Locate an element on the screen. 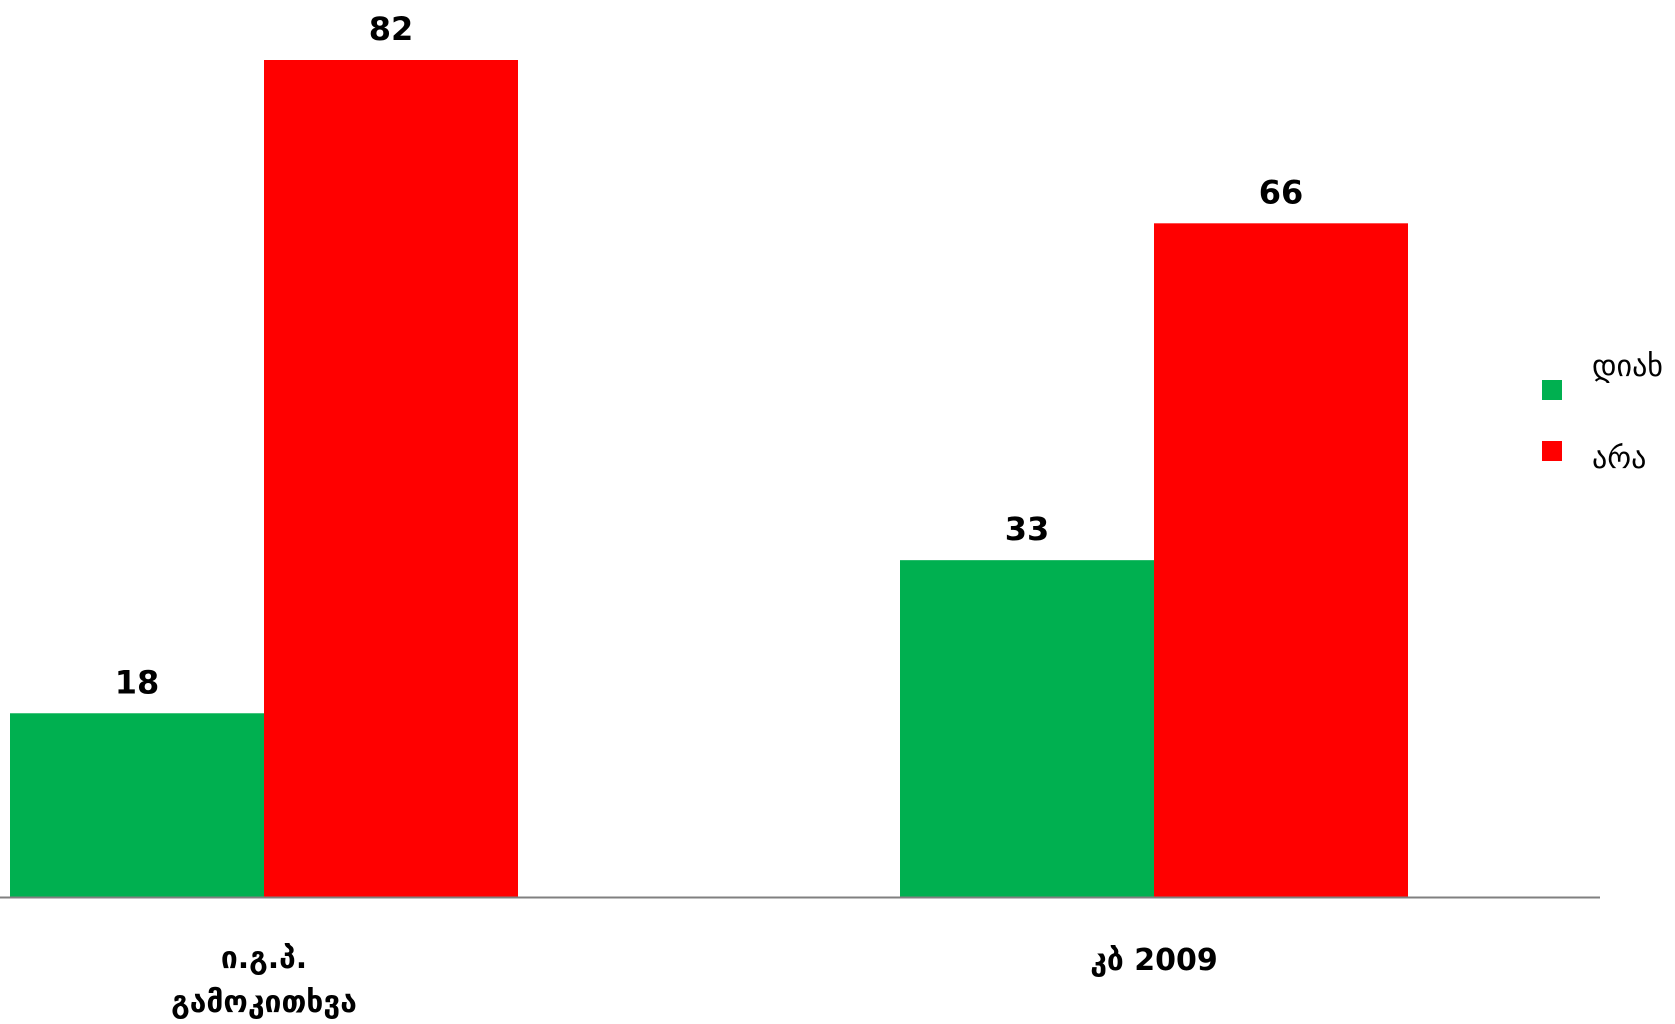 This screenshot has height=1024, width=1675. data-label: 66 is located at coordinates (1281, 192).